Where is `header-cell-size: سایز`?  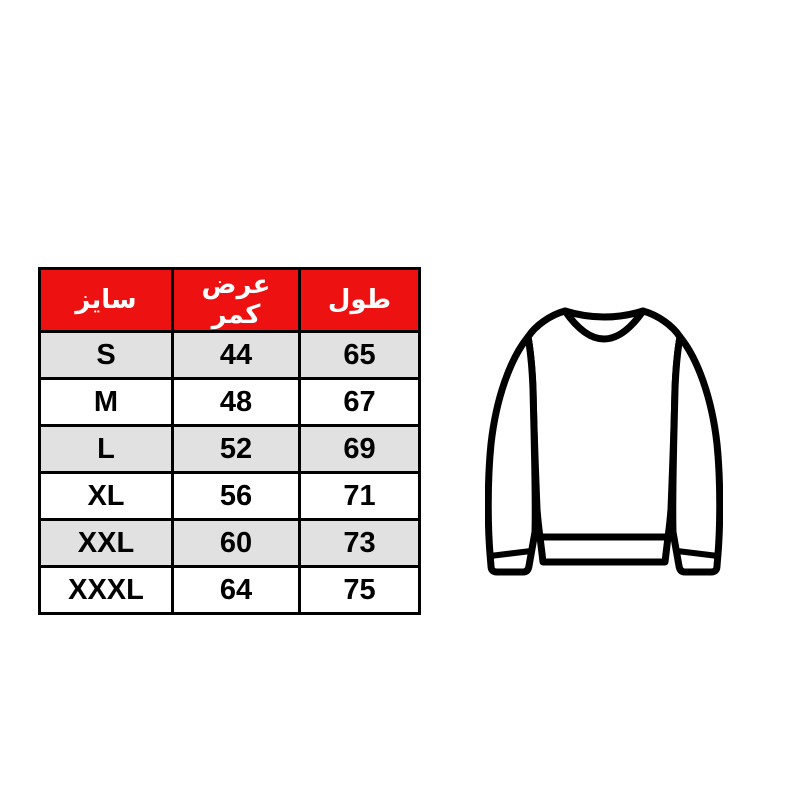 header-cell-size: سایز is located at coordinates (106, 300).